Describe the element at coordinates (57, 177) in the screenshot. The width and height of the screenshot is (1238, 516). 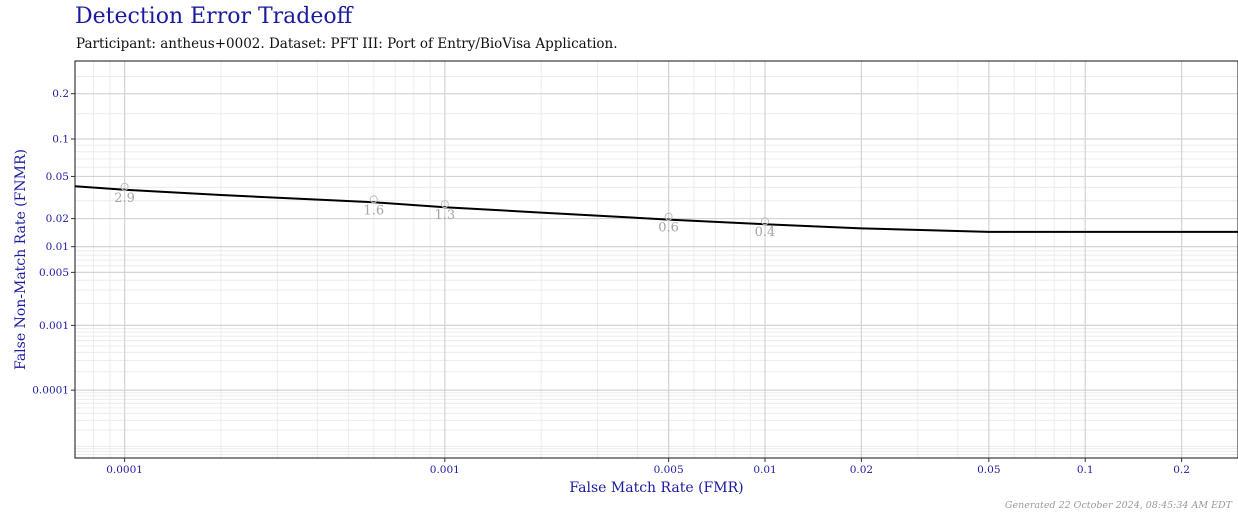
I see `y-tick-label: 0.05` at that location.